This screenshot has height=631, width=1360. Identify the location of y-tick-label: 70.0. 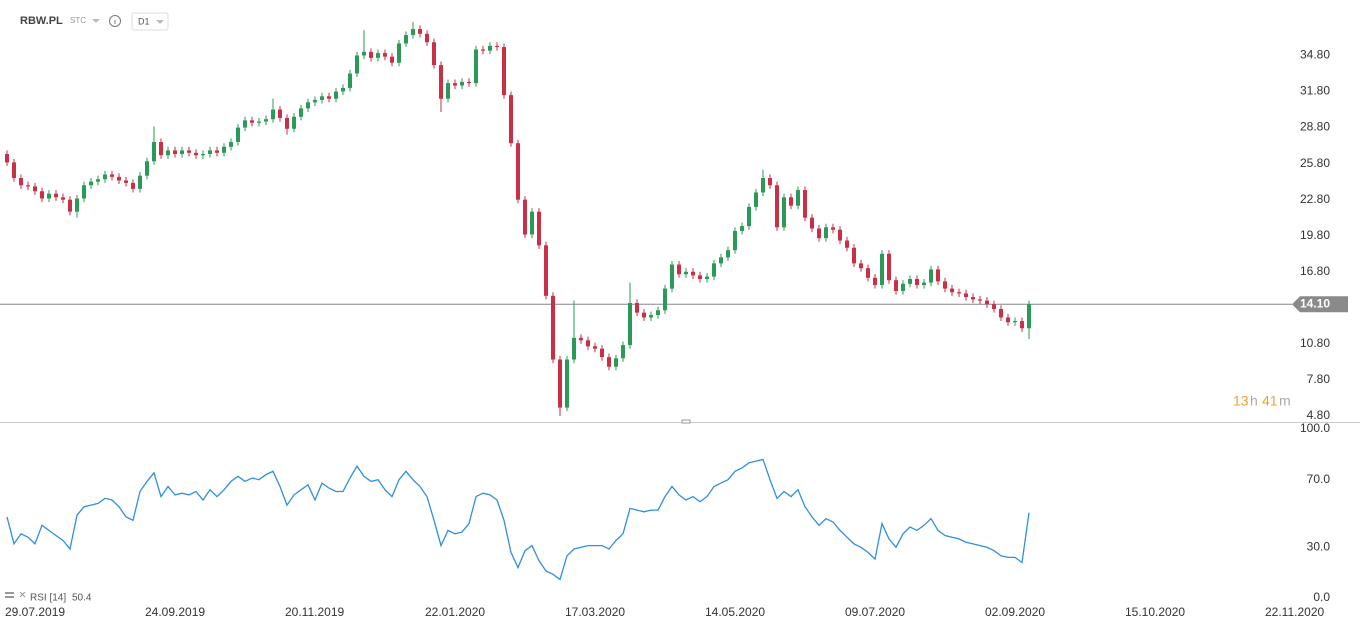
(1319, 479).